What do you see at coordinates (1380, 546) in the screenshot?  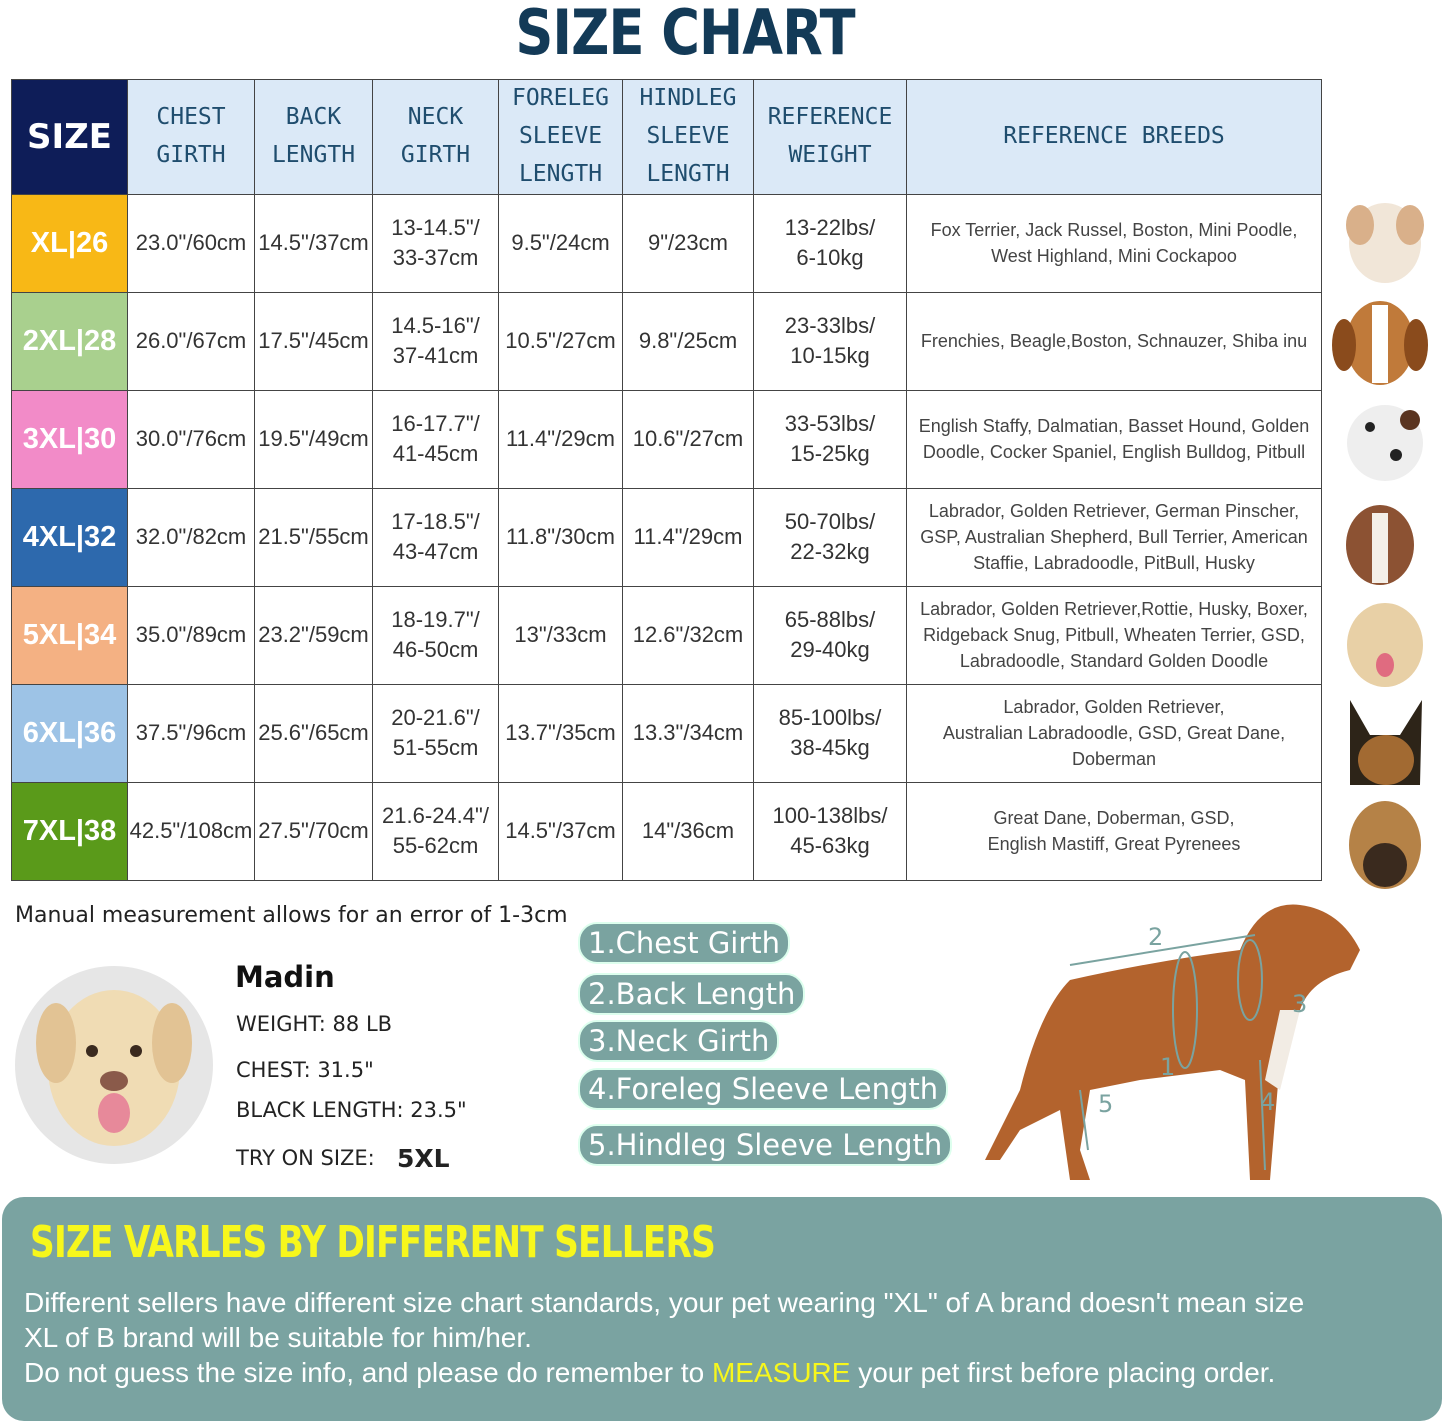 I see `breed-photos` at bounding box center [1380, 546].